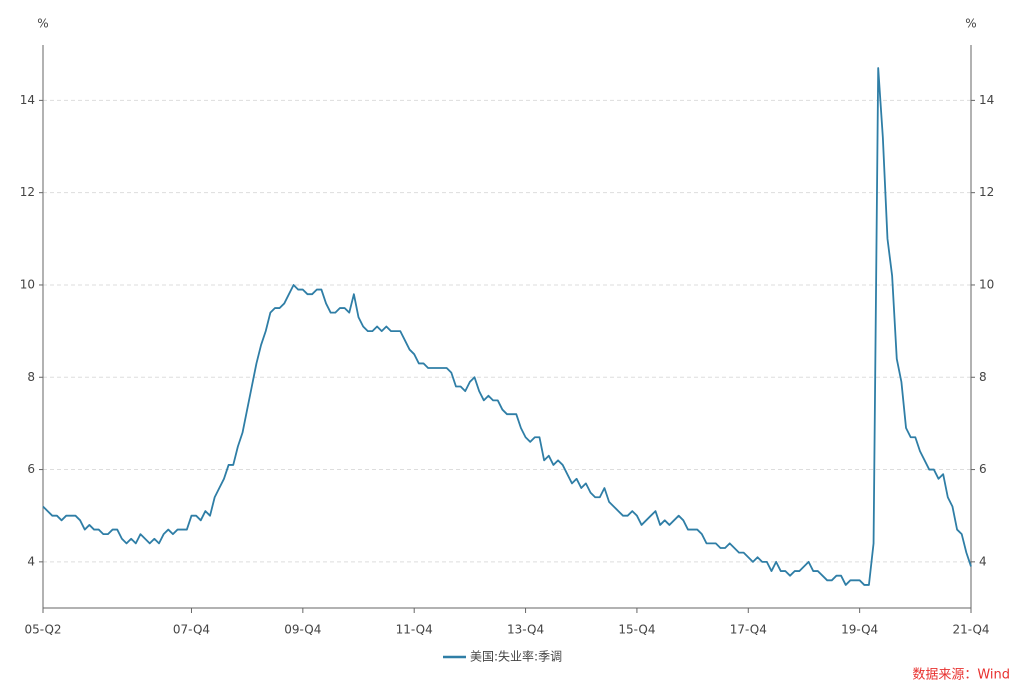 The image size is (1024, 691). Describe the element at coordinates (31, 469) in the screenshot. I see `y-tick-label: 6` at that location.